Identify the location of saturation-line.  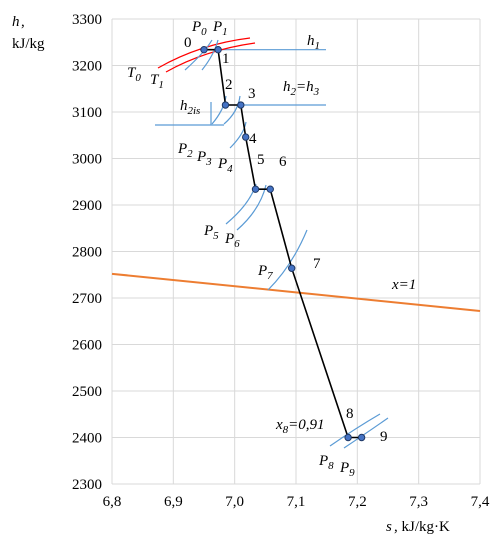
(296, 292).